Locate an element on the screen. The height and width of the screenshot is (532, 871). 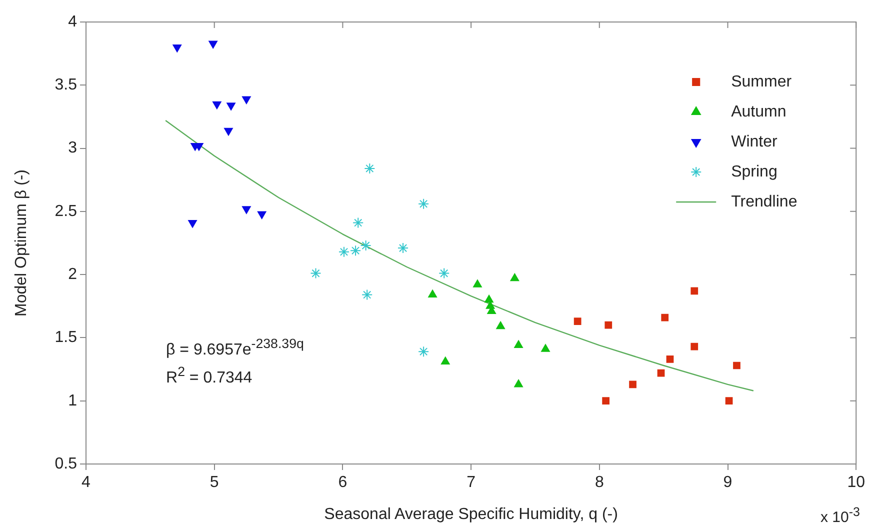
y-tick-label: 1.5 is located at coordinates (66, 337).